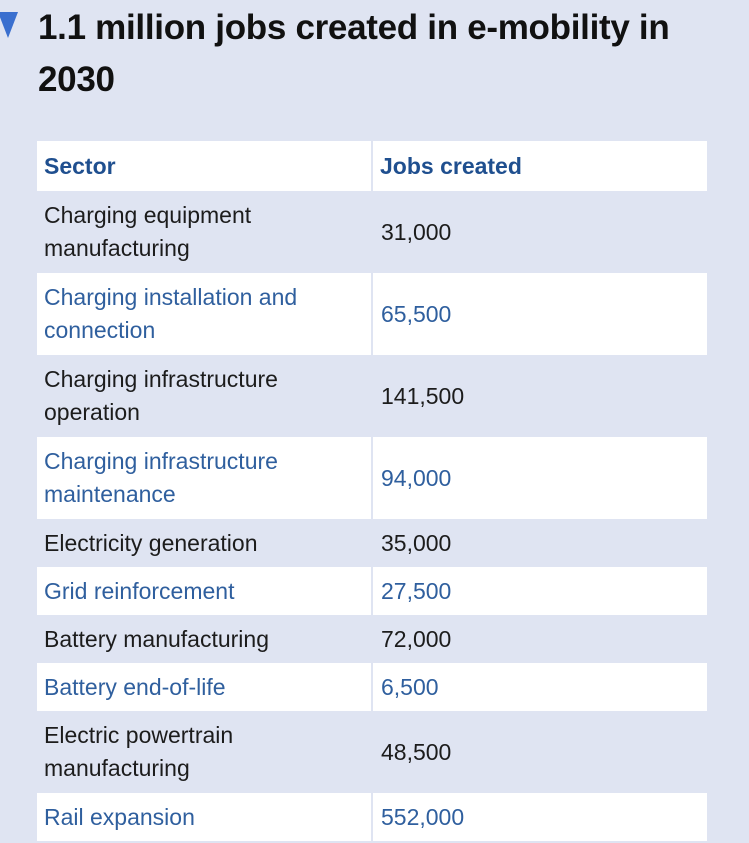 The height and width of the screenshot is (843, 749). What do you see at coordinates (416, 590) in the screenshot?
I see `jobs-cell: 27,500` at bounding box center [416, 590].